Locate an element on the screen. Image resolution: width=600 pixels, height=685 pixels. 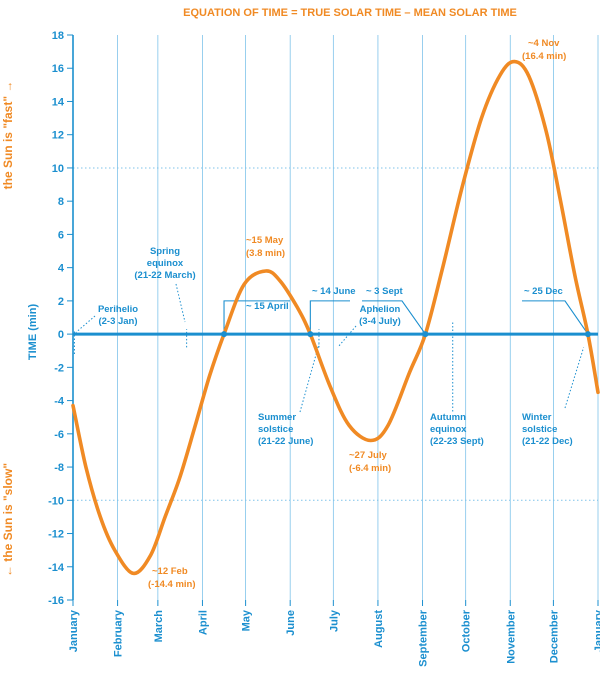
annot-minjuly-1: ~27 July is located at coordinates (368, 455).